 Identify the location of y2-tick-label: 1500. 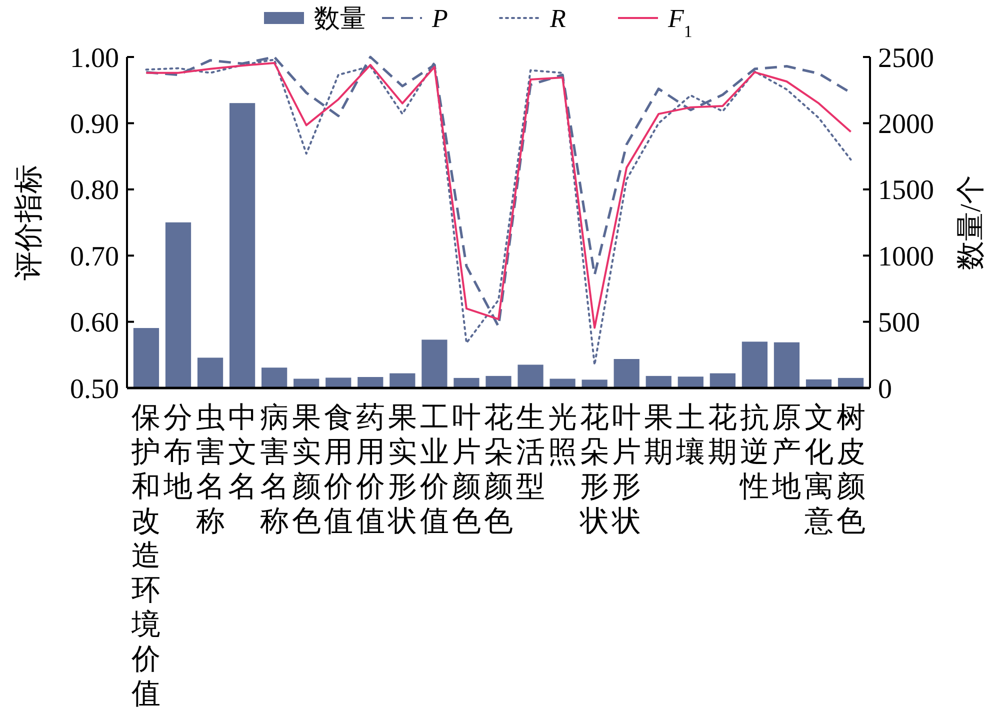
(906, 190).